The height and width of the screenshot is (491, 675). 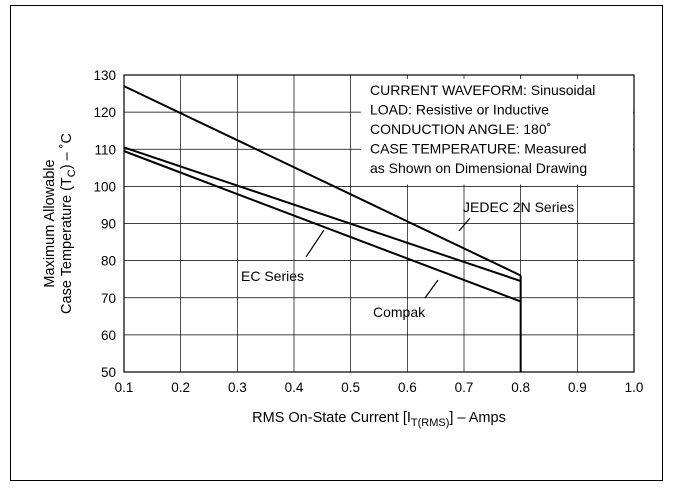 What do you see at coordinates (105, 149) in the screenshot?
I see `y-tick-label: 110` at bounding box center [105, 149].